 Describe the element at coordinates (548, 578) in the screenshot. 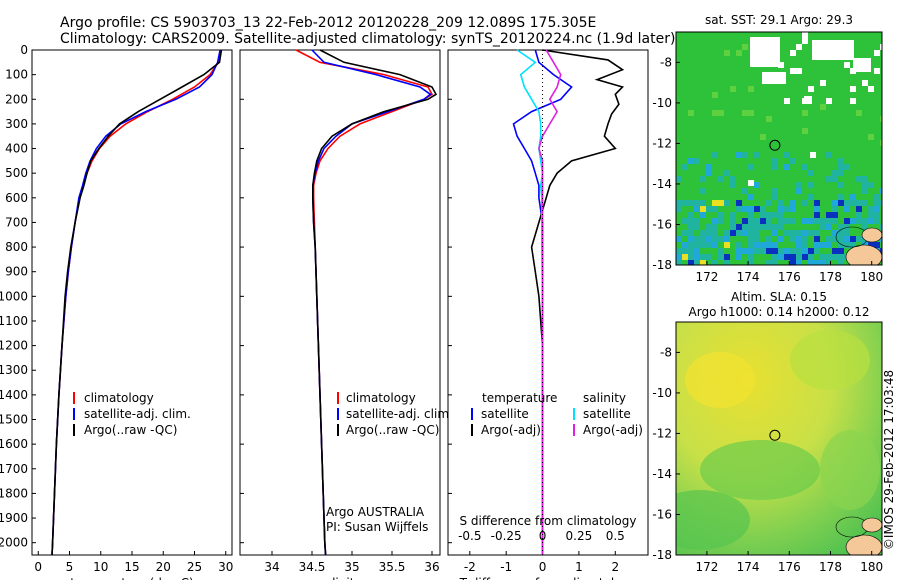

I see `x-axis-label: T difference from climatology` at that location.